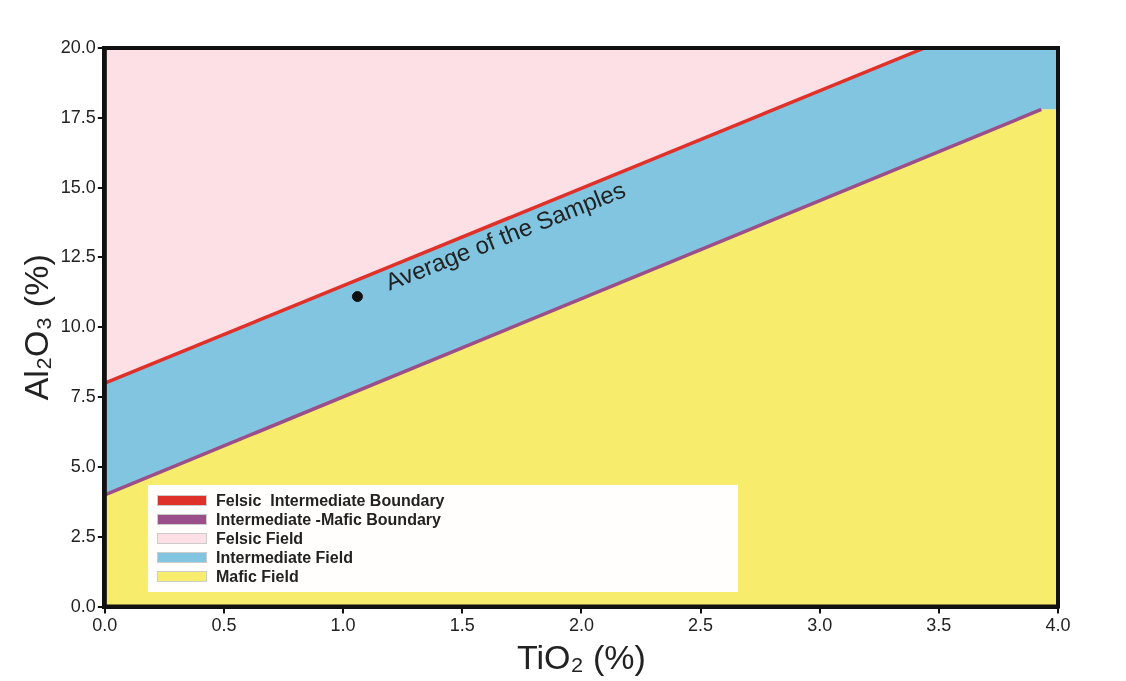 This screenshot has height=681, width=1126. I want to click on x-axis-title: TiO₂ (%), so click(581, 656).